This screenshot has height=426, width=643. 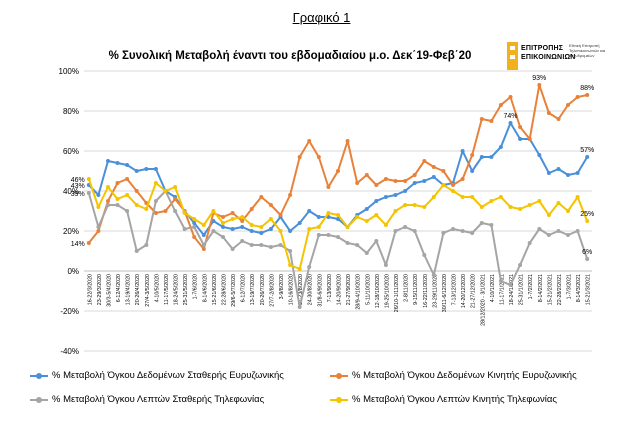 What do you see at coordinates (474, 291) in the screenshot?
I see `x-tick-label: 21-27/12/2020` at bounding box center [474, 291].